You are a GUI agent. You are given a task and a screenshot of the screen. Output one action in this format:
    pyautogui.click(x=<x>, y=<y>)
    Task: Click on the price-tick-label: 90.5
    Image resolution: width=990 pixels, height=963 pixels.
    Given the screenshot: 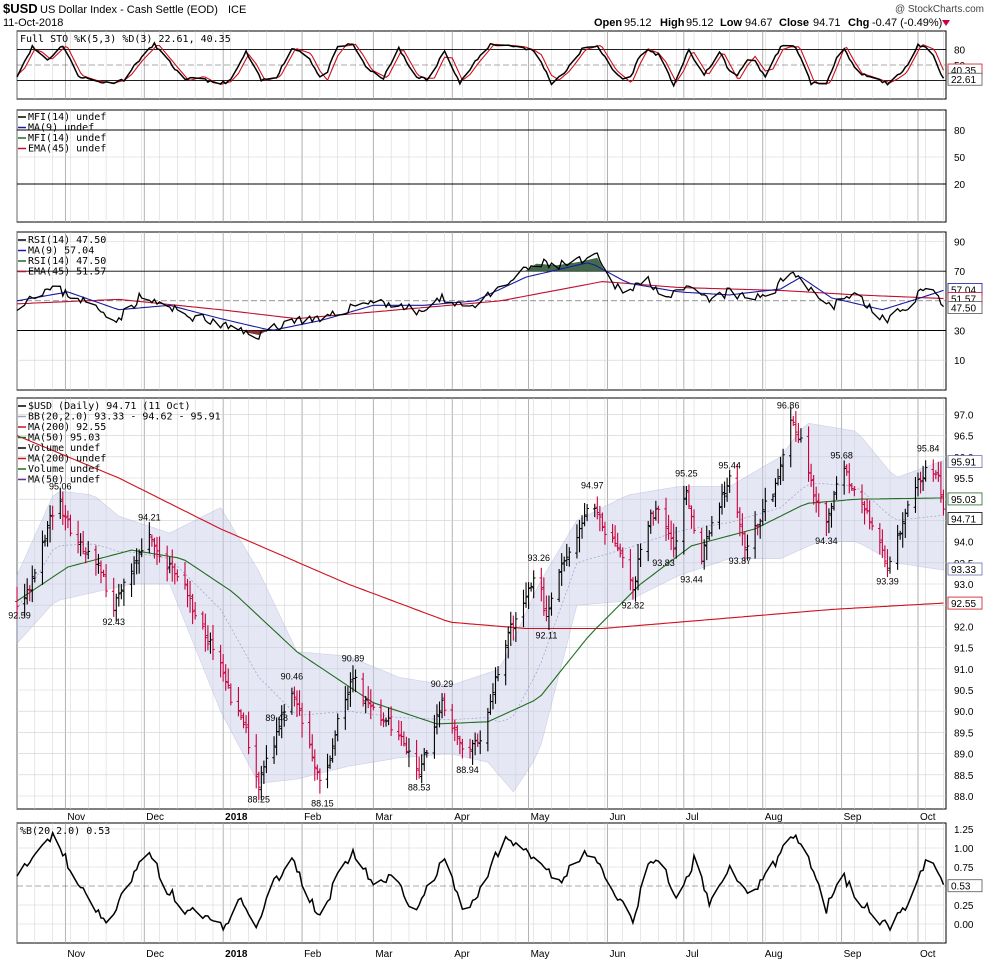 What is the action you would take?
    pyautogui.click(x=964, y=691)
    